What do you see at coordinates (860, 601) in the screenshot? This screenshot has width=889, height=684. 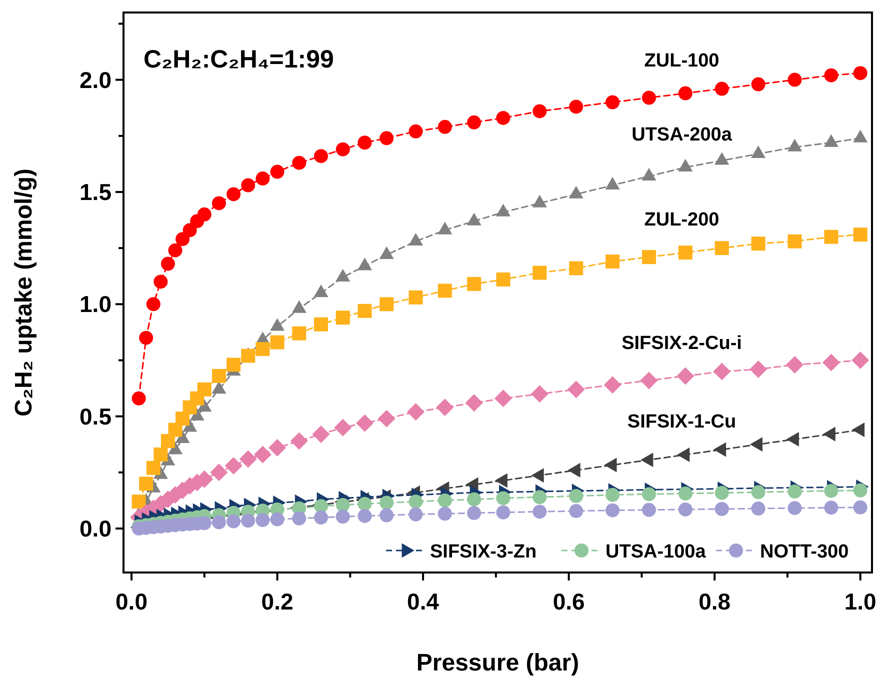 I see `x-tick-label: 1.0` at bounding box center [860, 601].